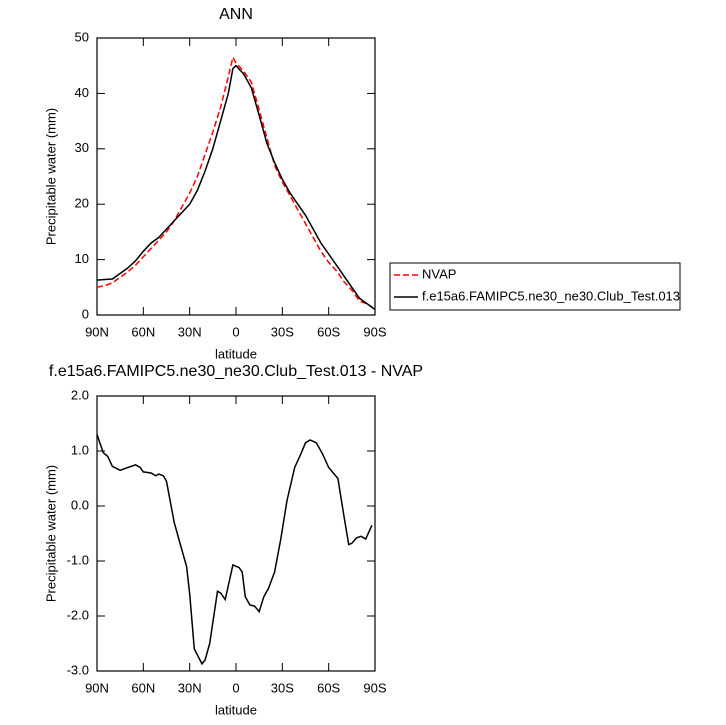 The width and height of the screenshot is (726, 725). Describe the element at coordinates (551, 295) in the screenshot. I see `legend-label: f.e15a6.FAMIPC5.ne30_ne30.Club_Test.013` at that location.